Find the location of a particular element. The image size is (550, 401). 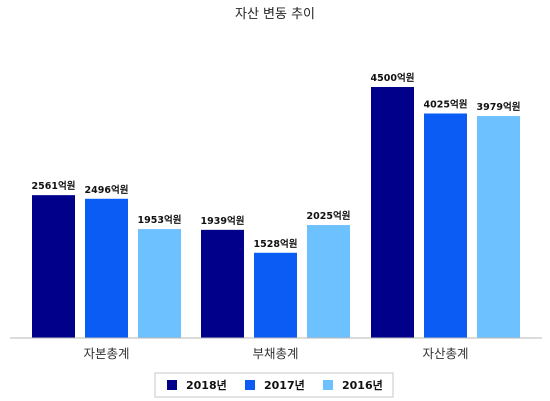

legend: 2018년 2017년 2016년 is located at coordinates (274, 385).